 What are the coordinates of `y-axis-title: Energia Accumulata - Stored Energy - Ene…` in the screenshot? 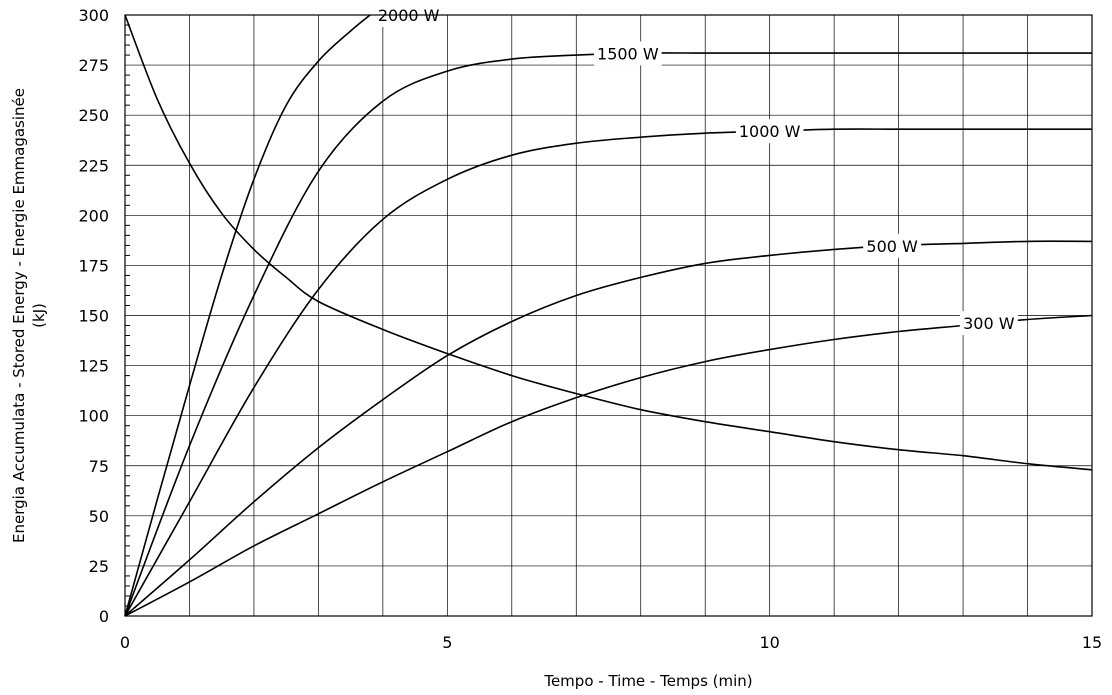 It's located at (19, 315).